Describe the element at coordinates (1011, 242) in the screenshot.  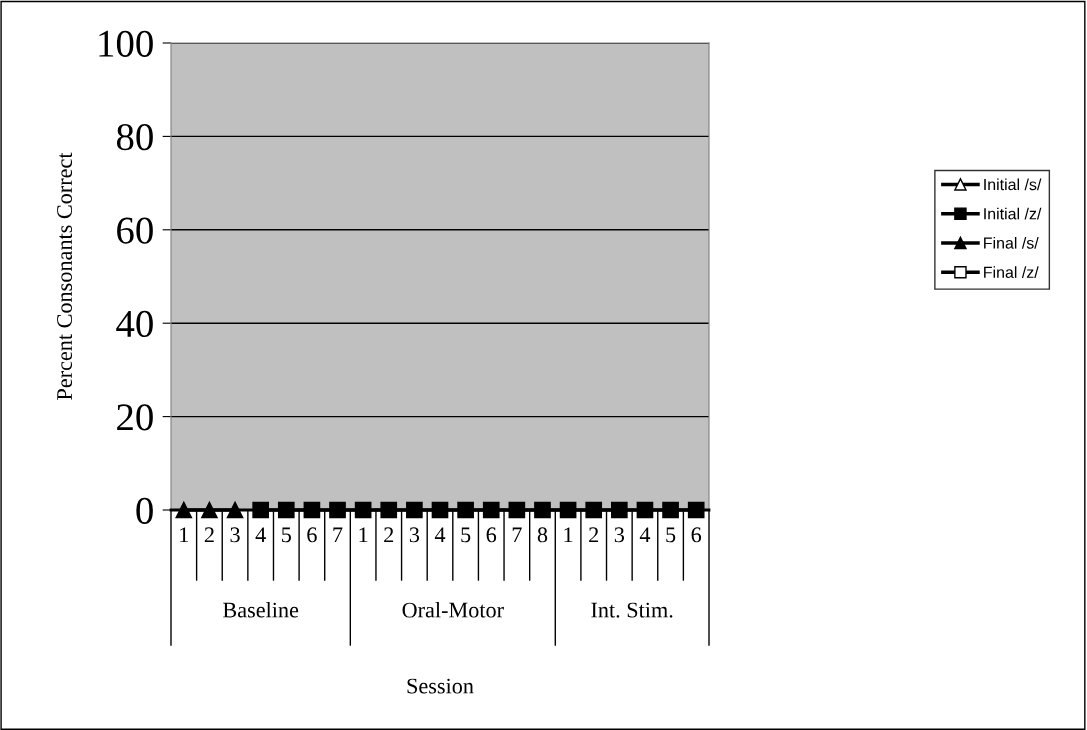
I see `legend-label: Final /s/` at that location.